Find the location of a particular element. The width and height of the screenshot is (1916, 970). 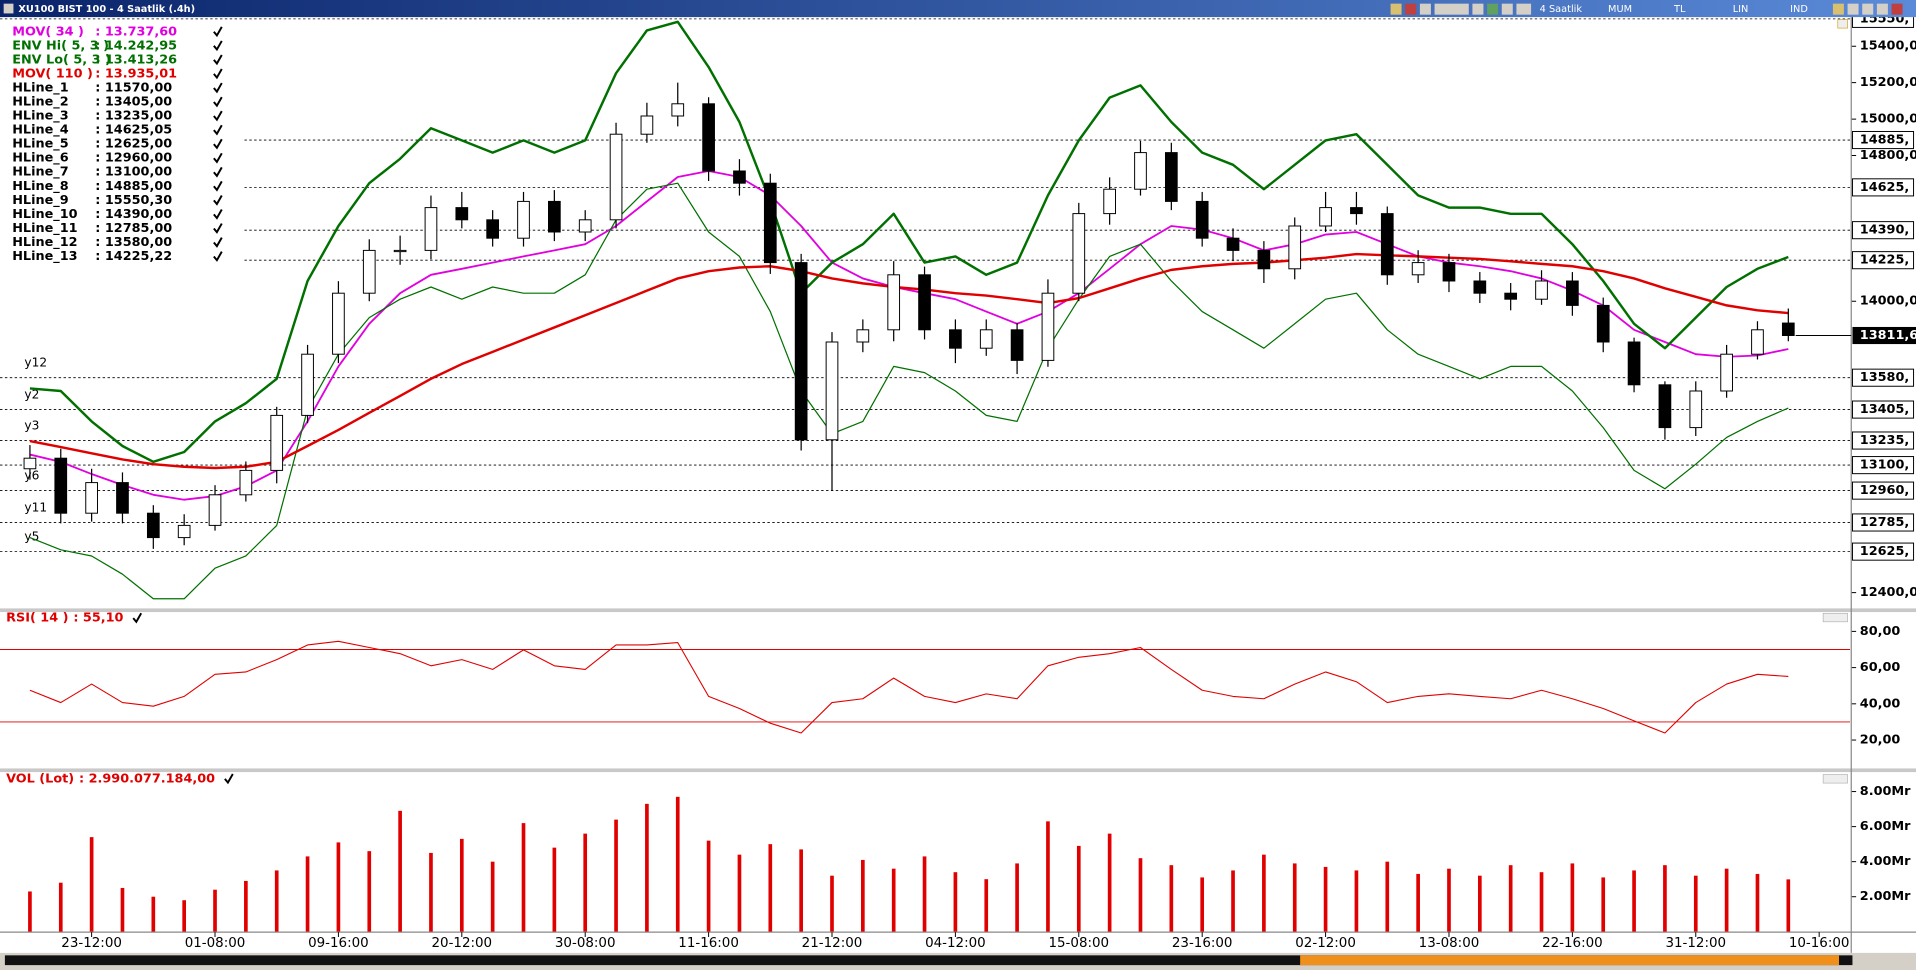

line-value-label: 13405, is located at coordinates (1884, 409).